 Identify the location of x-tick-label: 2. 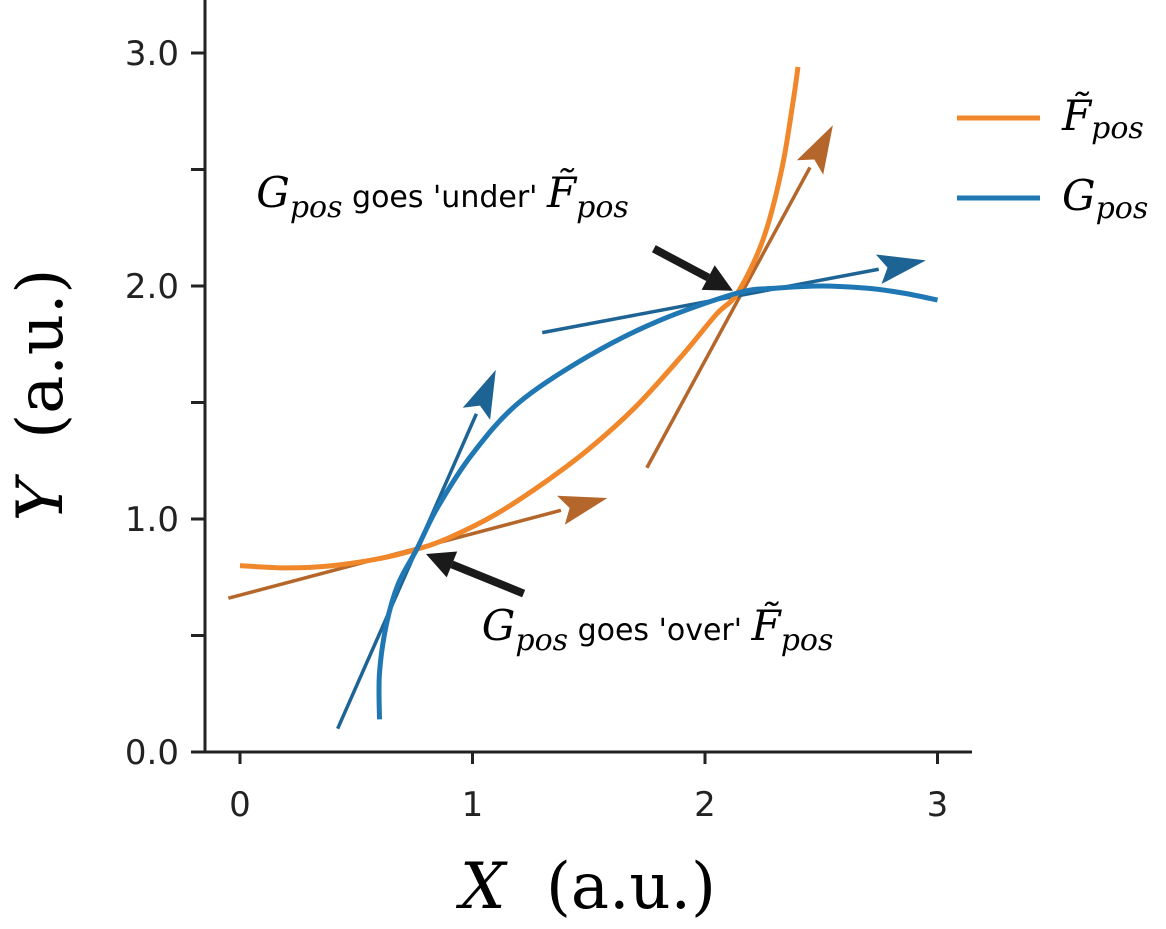
(705, 805).